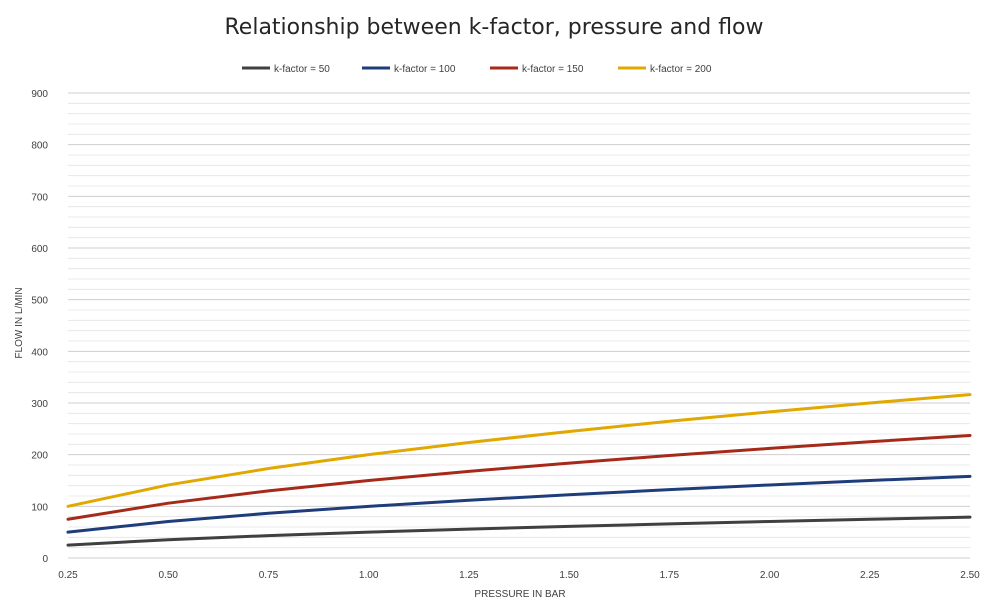 The image size is (983, 602). Describe the element at coordinates (39, 404) in the screenshot. I see `y-tick-label: 300` at that location.